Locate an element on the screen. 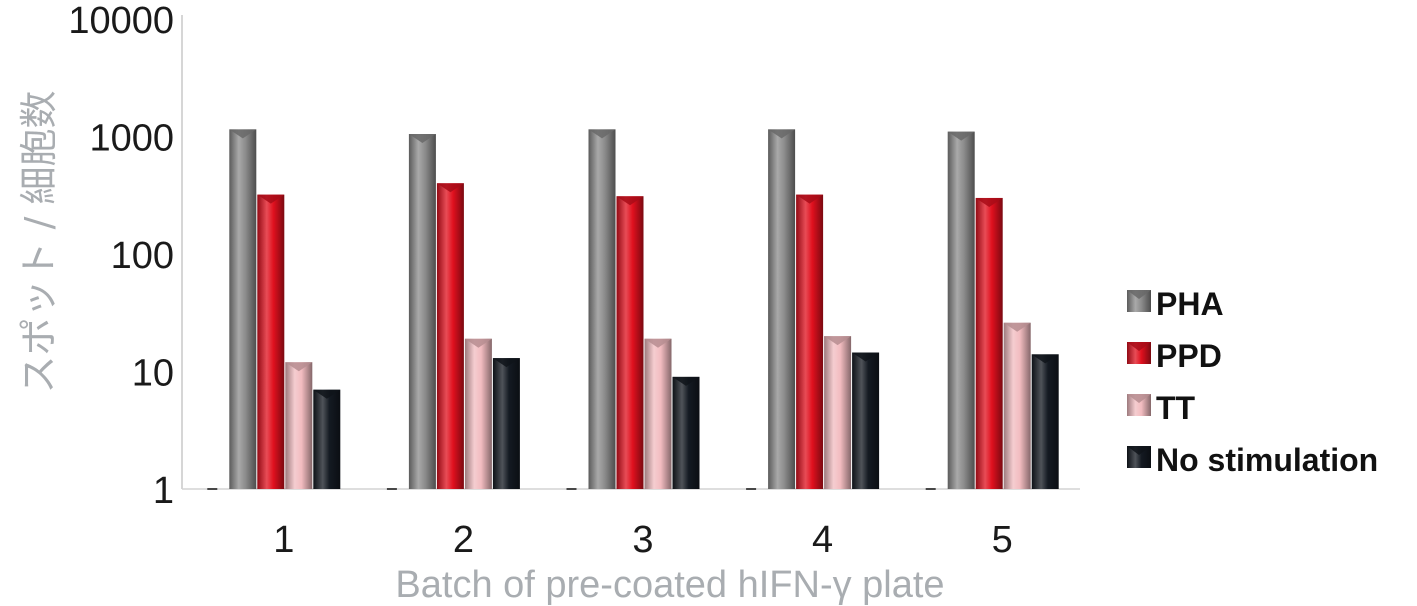  y-tick-label: 100 is located at coordinates (142, 256).